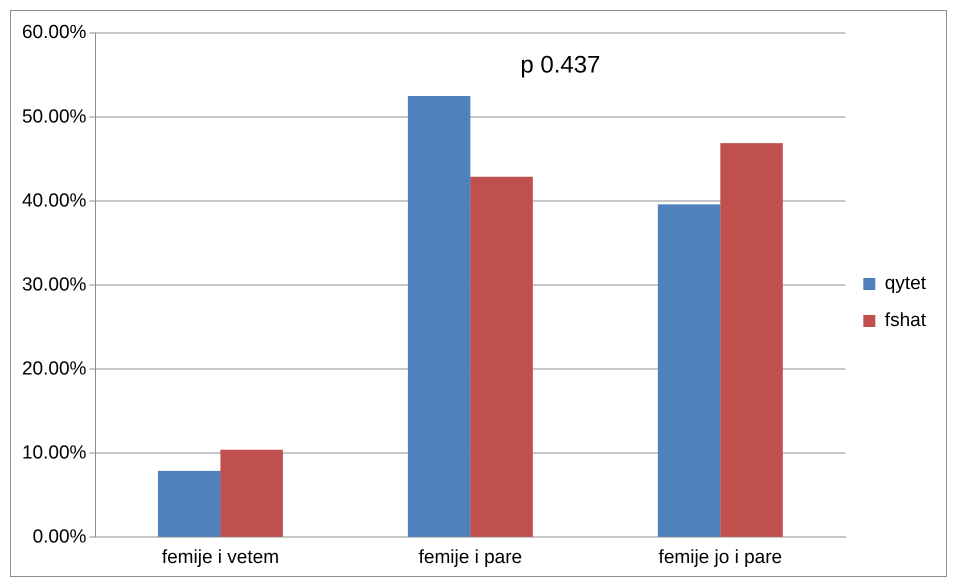 The image size is (953, 581). Describe the element at coordinates (54, 453) in the screenshot. I see `y-tick-label: 10.00%` at that location.